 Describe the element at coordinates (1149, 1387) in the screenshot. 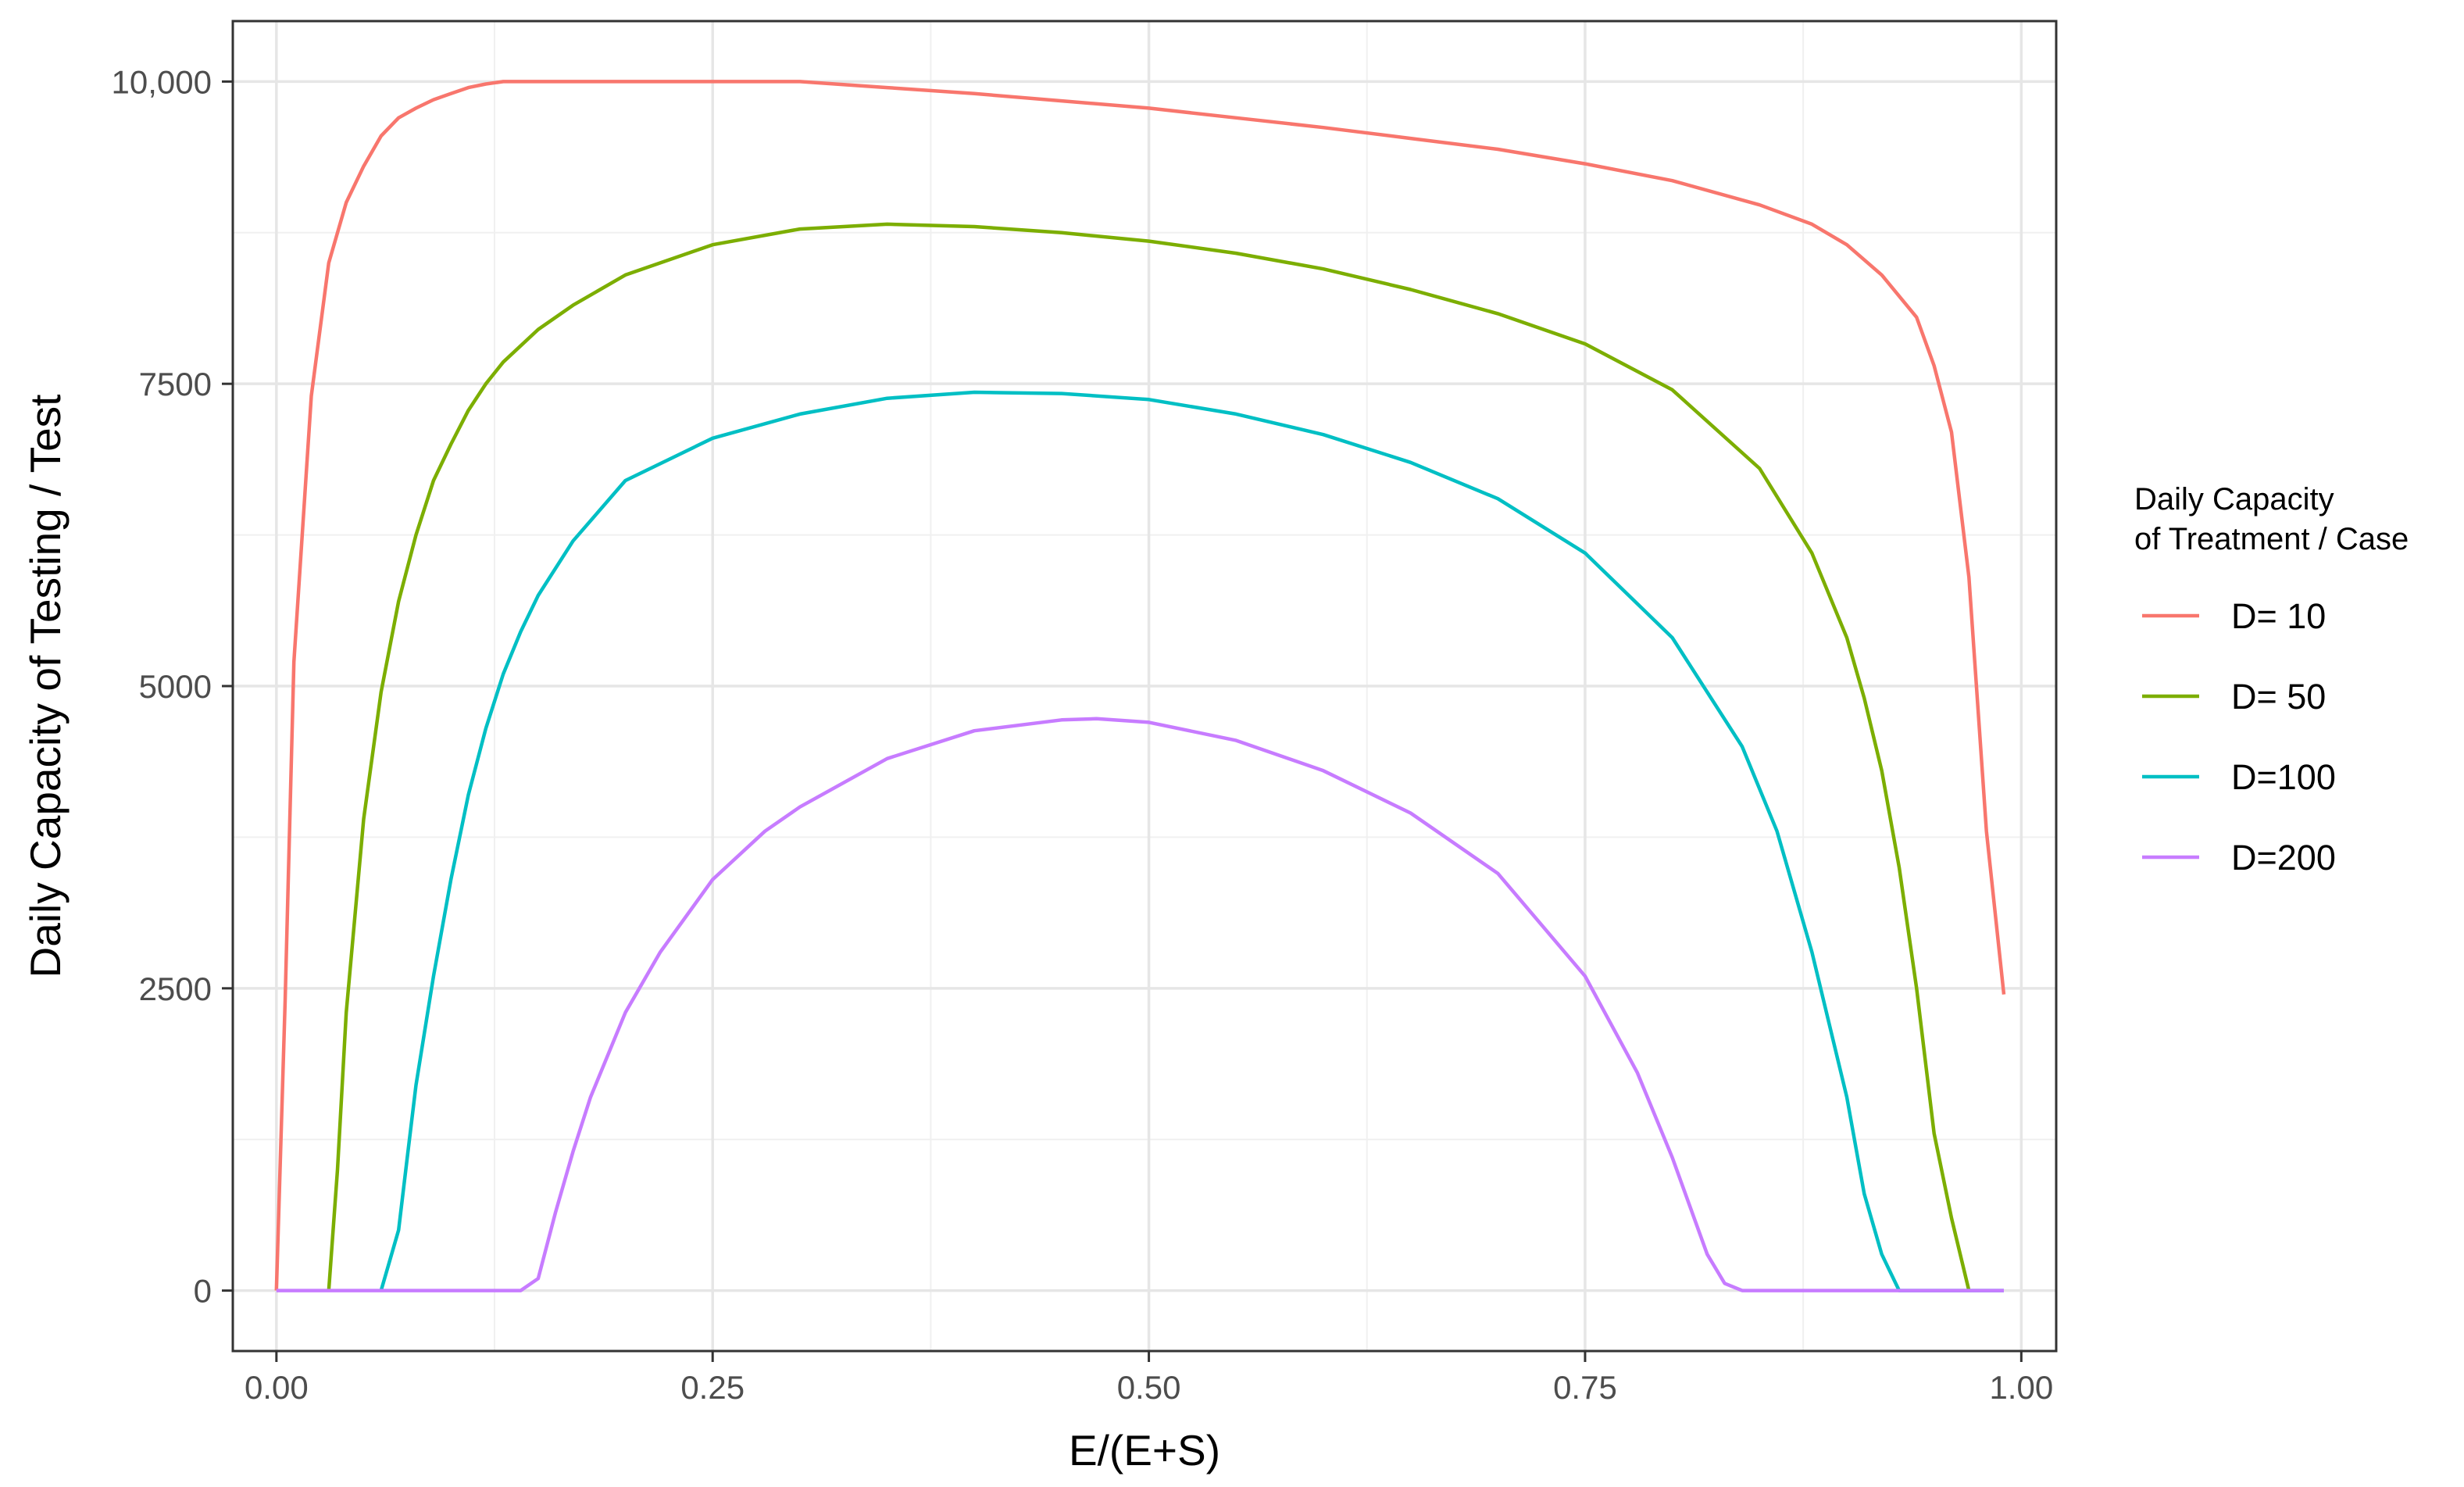

I see `x-tick-label: 0.50` at that location.